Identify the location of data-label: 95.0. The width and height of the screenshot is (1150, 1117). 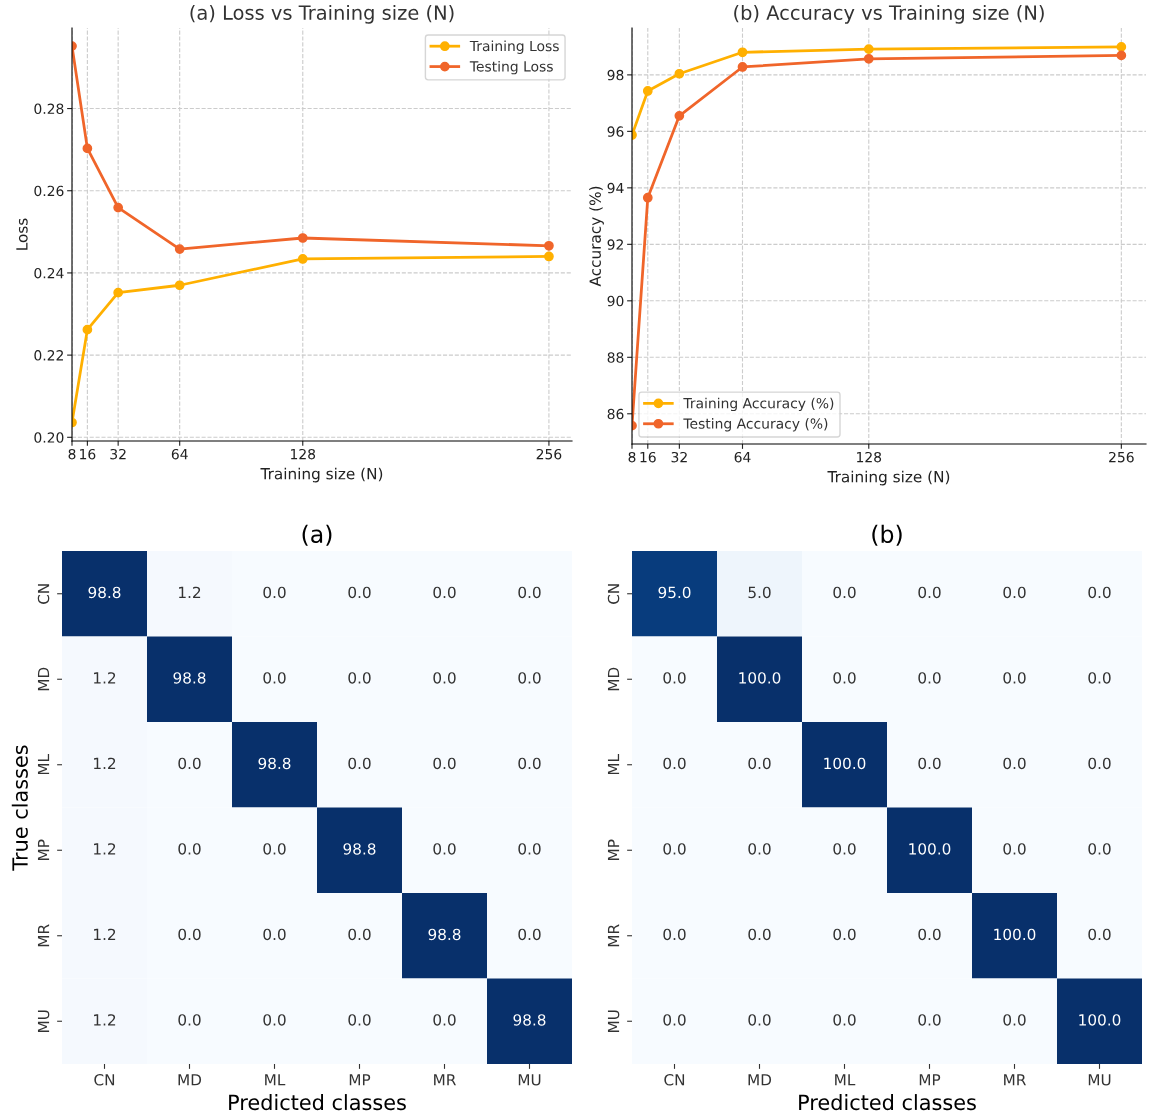
(674, 592).